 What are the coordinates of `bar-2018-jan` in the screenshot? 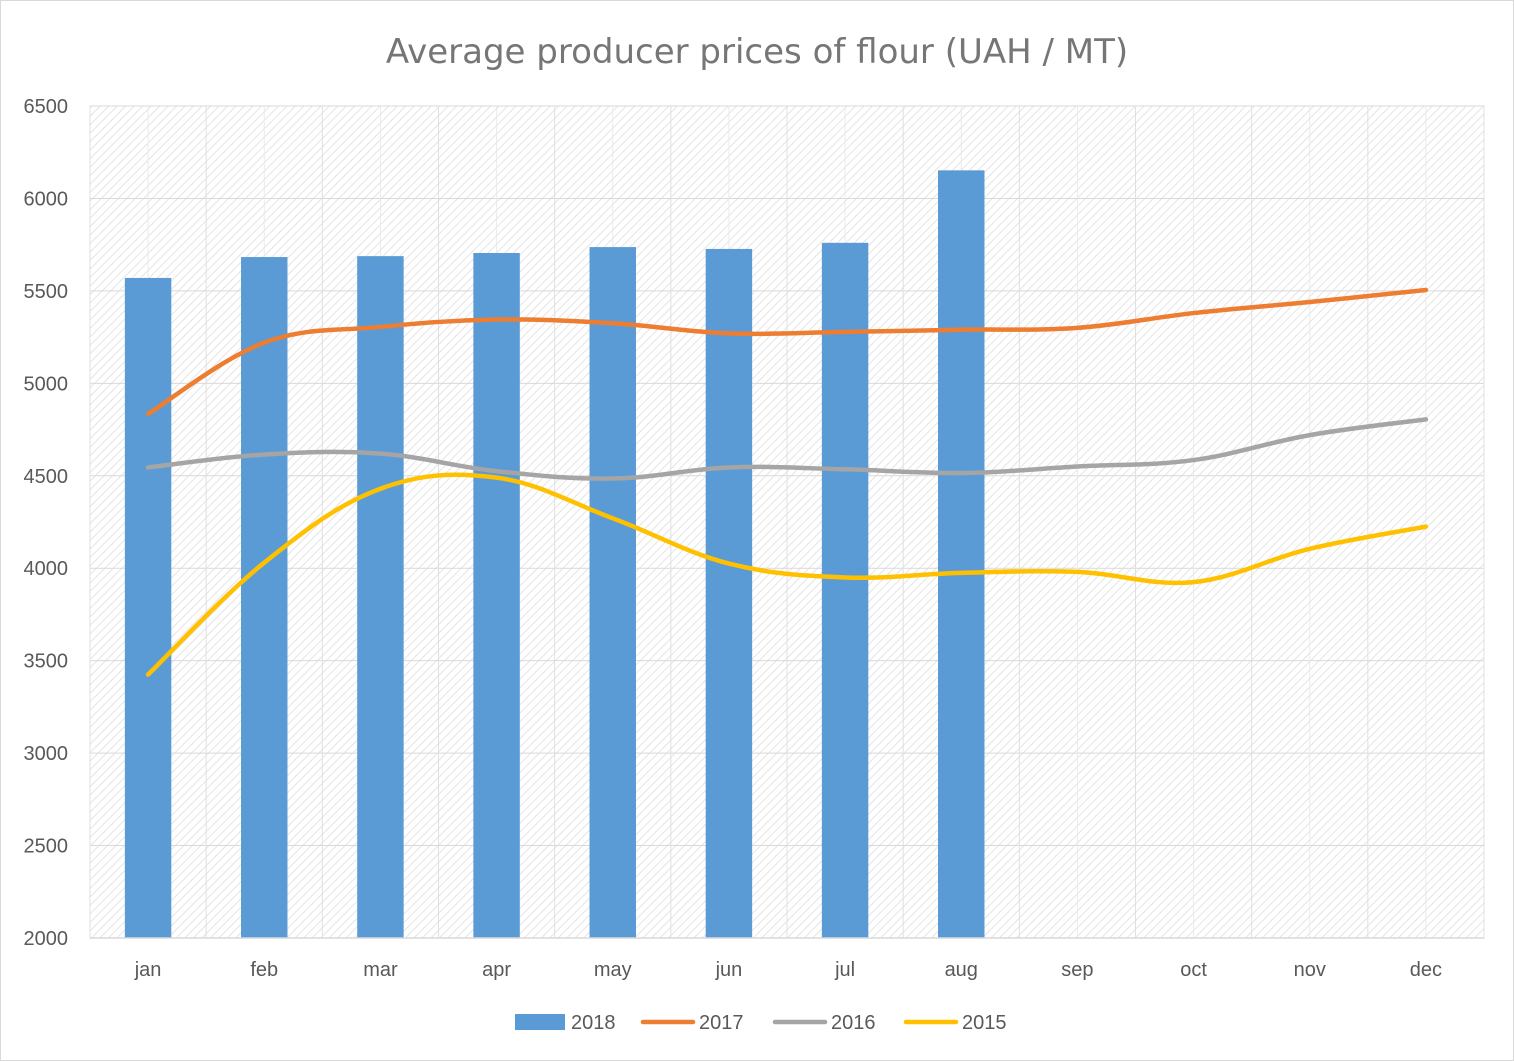 It's located at (148, 607).